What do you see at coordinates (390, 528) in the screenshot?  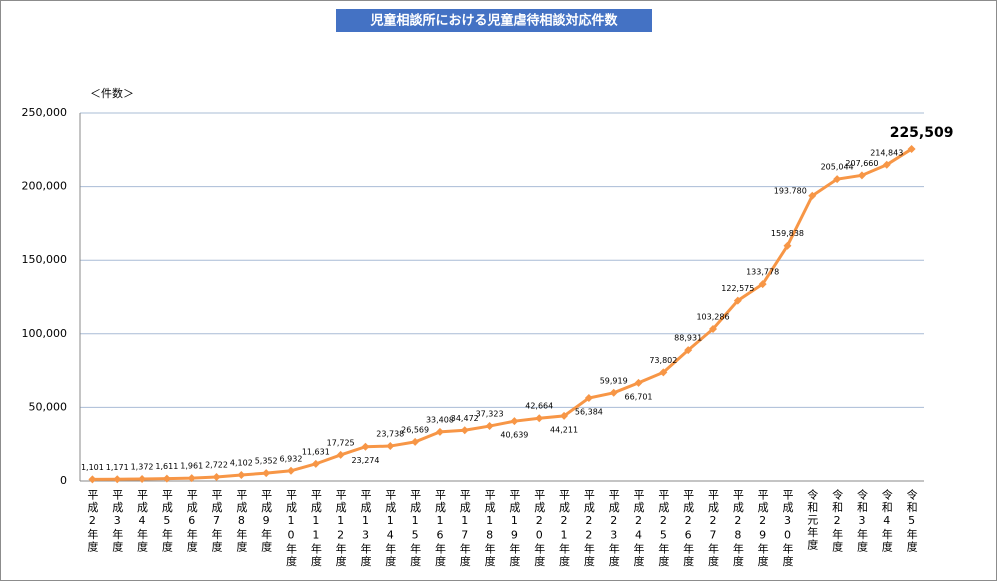 I see `x-tick-label: 平成14年度` at bounding box center [390, 528].